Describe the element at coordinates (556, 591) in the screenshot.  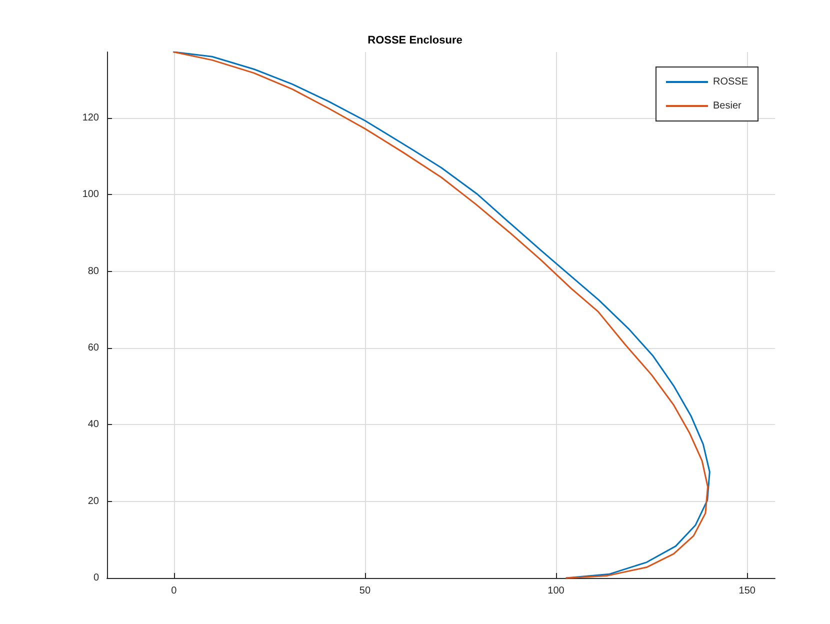
I see `x-tick-label: 100` at that location.